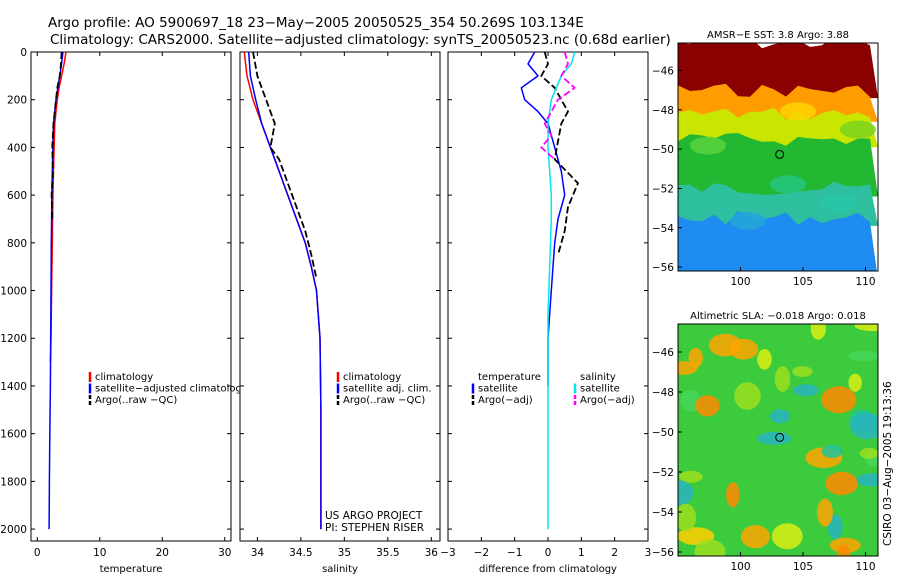 The image size is (900, 580). Describe the element at coordinates (648, 553) in the screenshot. I see `difference-xtick-label: 3` at that location.